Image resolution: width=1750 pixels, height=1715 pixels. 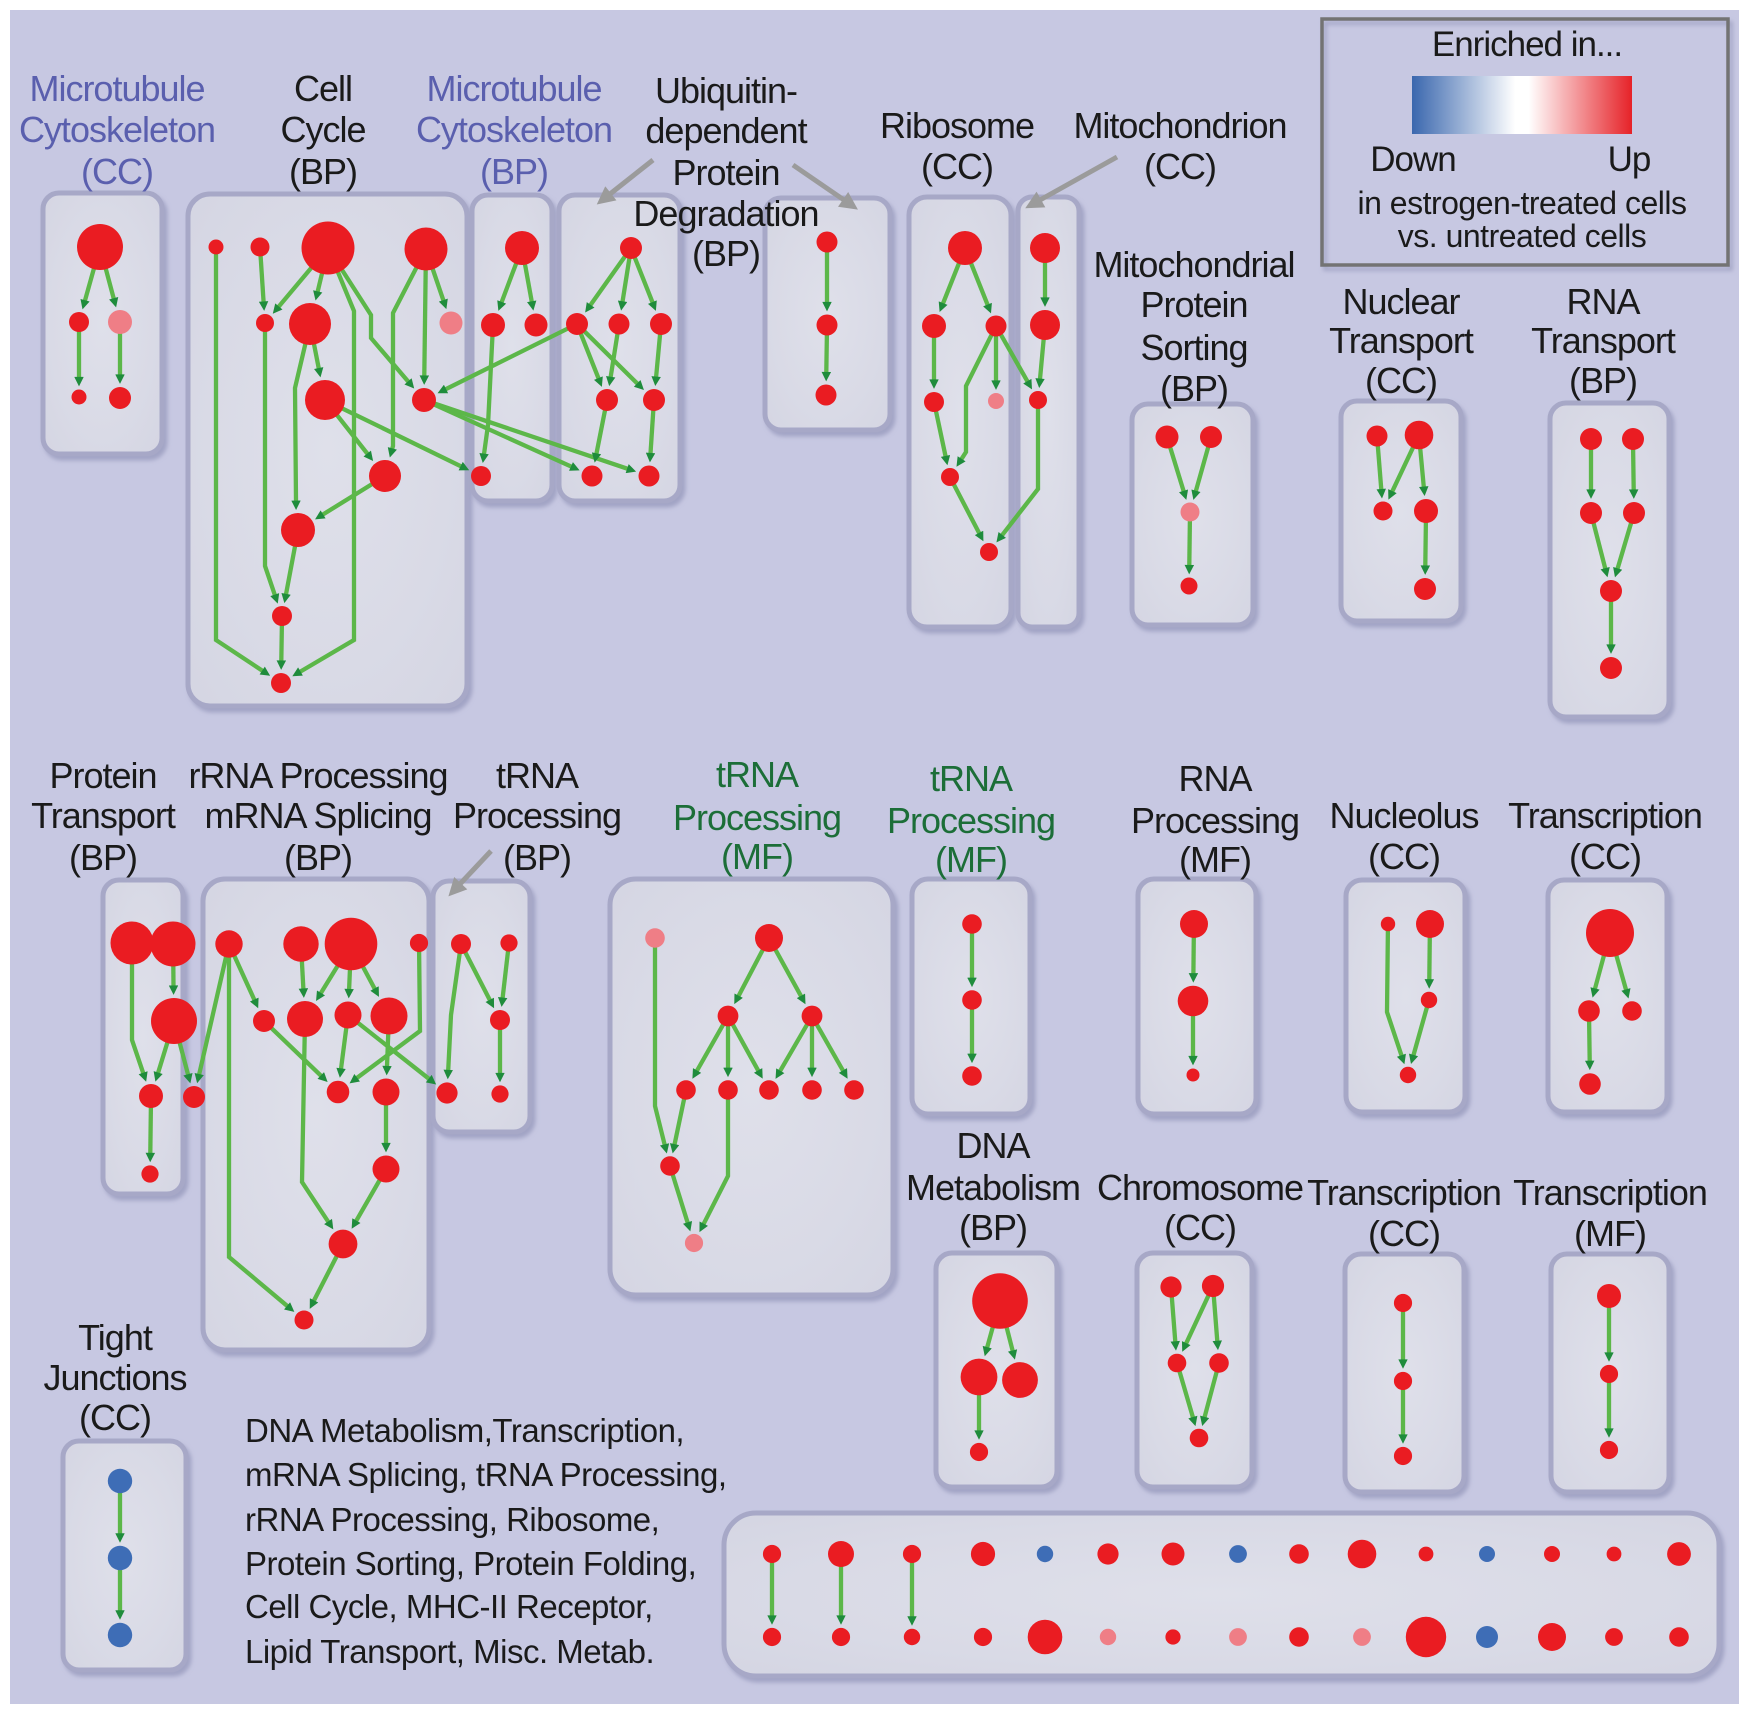 What do you see at coordinates (486, 1474) in the screenshot?
I see `svg-text:mRNA Splicing, tRNA Processing: mRNA Splicing, tRNA Processing,` at bounding box center [486, 1474].